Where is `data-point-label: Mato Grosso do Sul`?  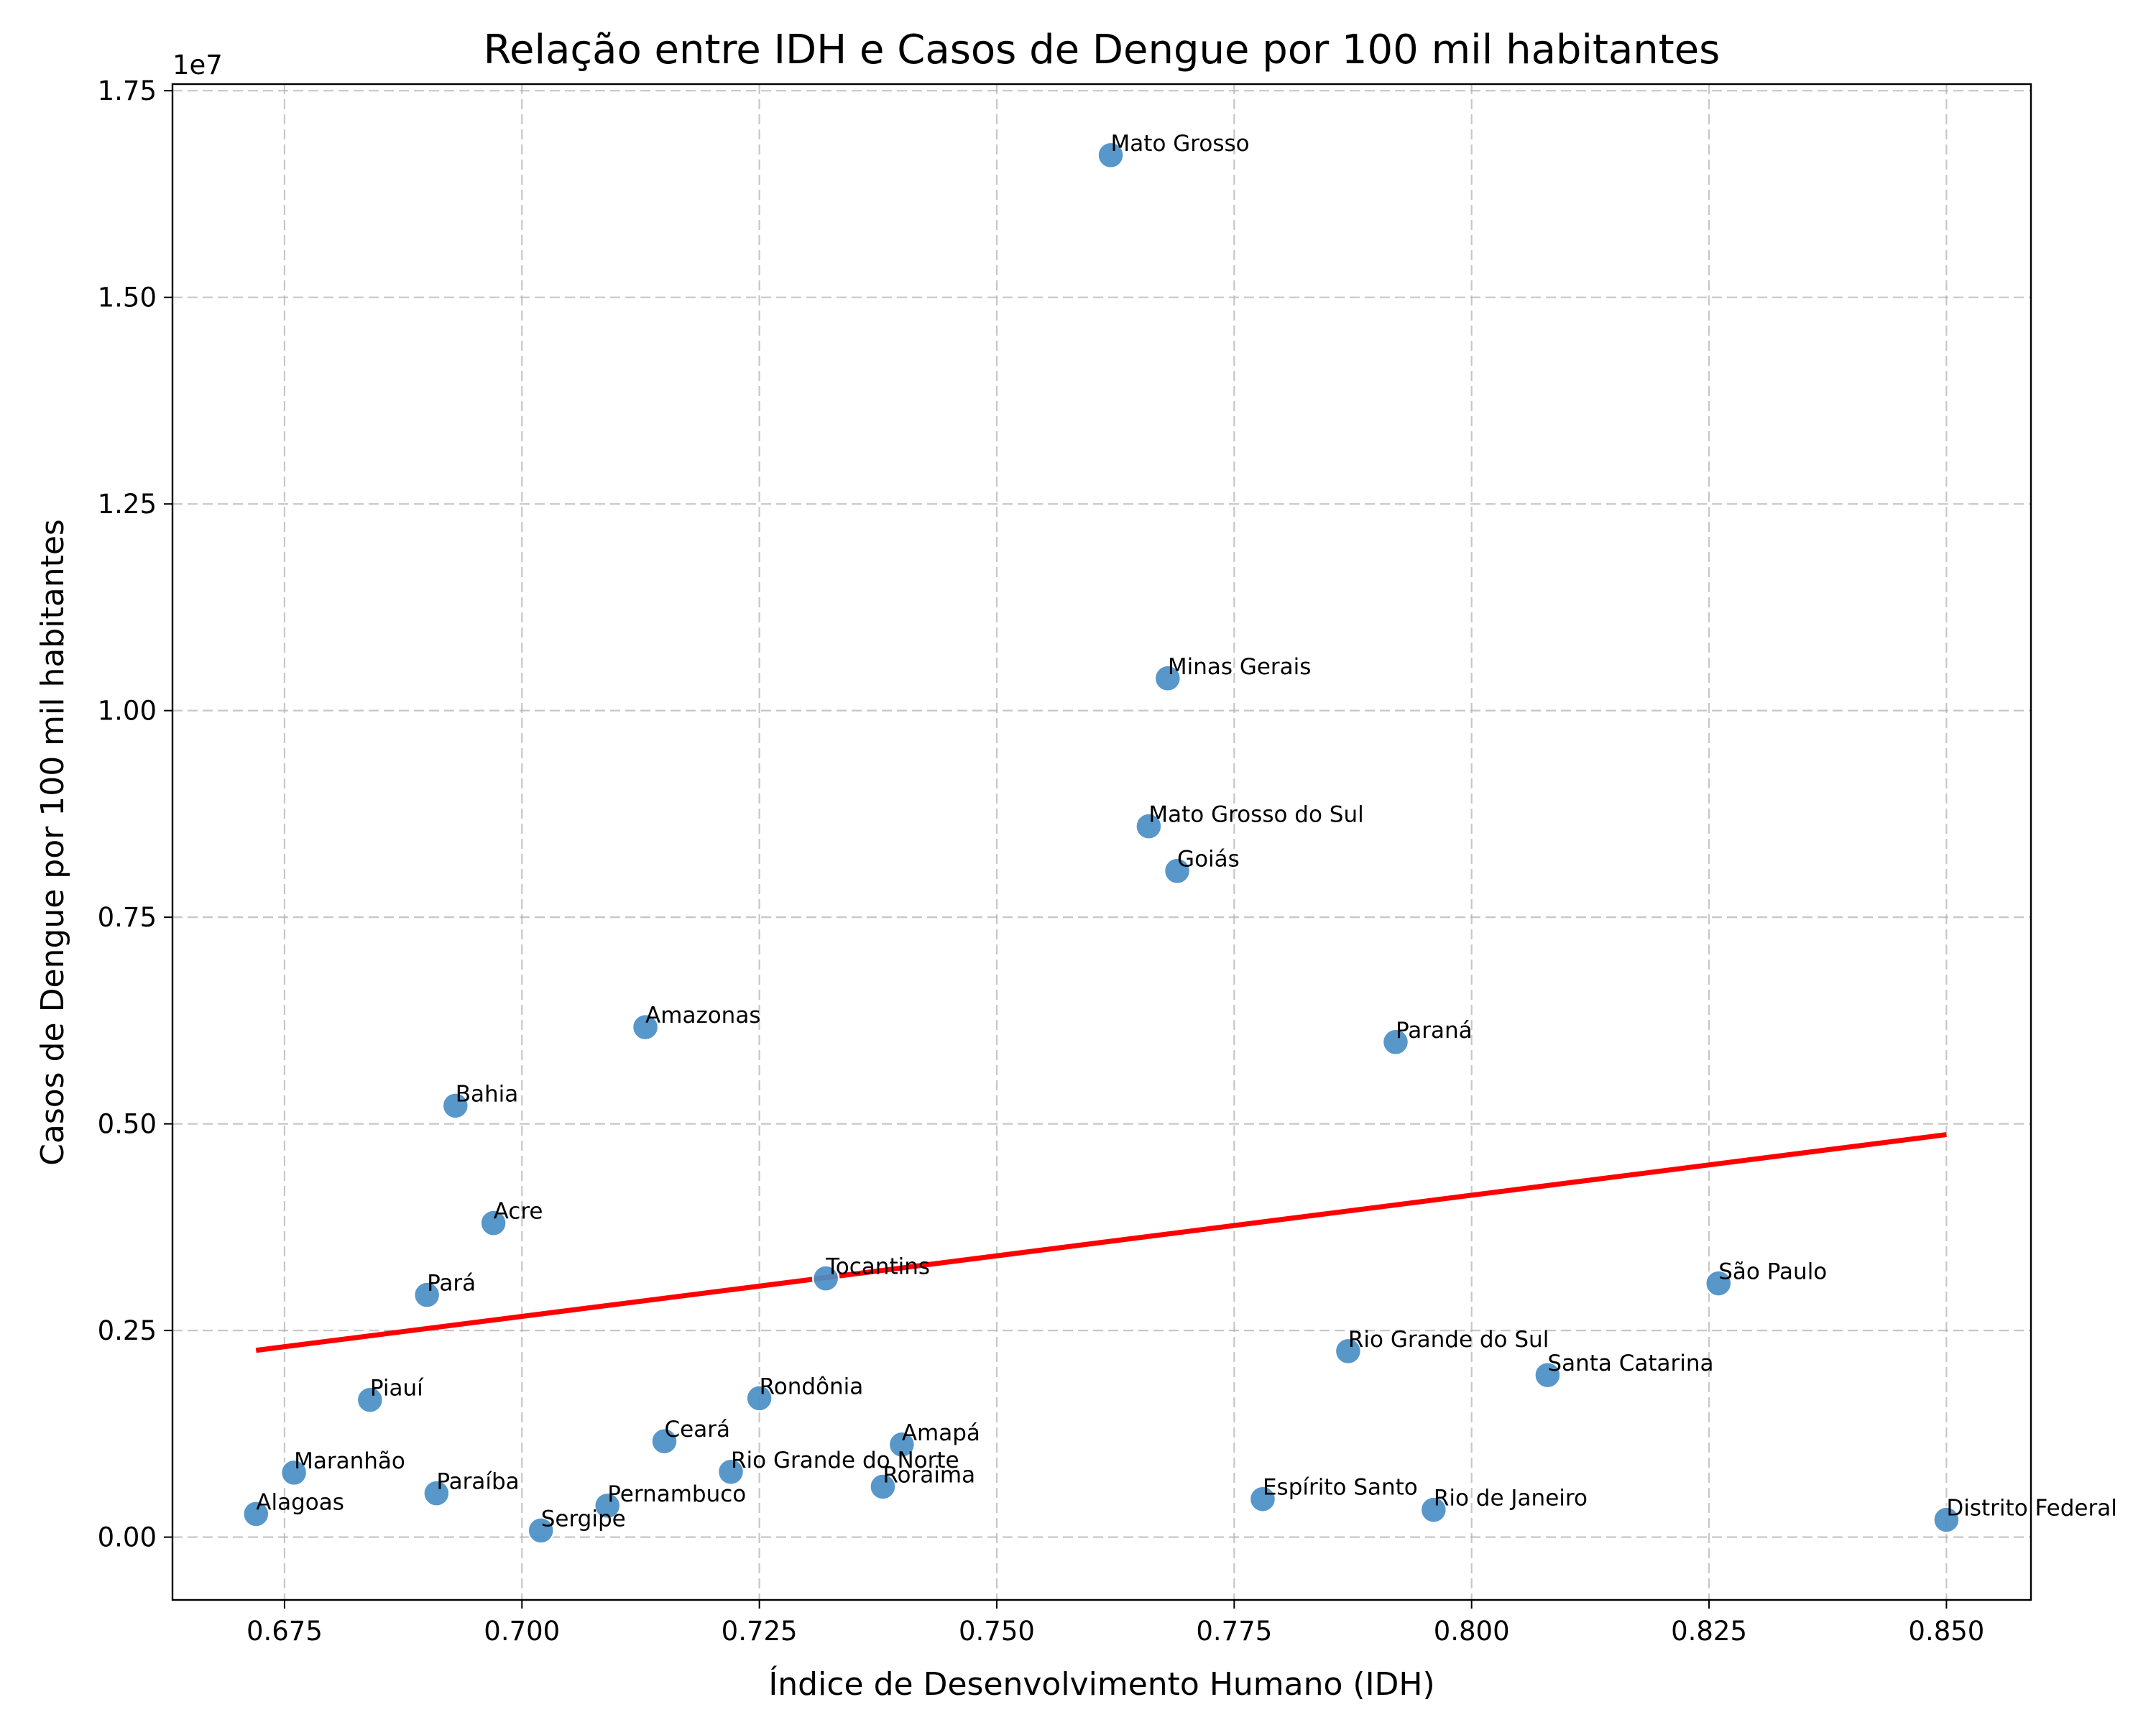 data-point-label: Mato Grosso do Sul is located at coordinates (1256, 815).